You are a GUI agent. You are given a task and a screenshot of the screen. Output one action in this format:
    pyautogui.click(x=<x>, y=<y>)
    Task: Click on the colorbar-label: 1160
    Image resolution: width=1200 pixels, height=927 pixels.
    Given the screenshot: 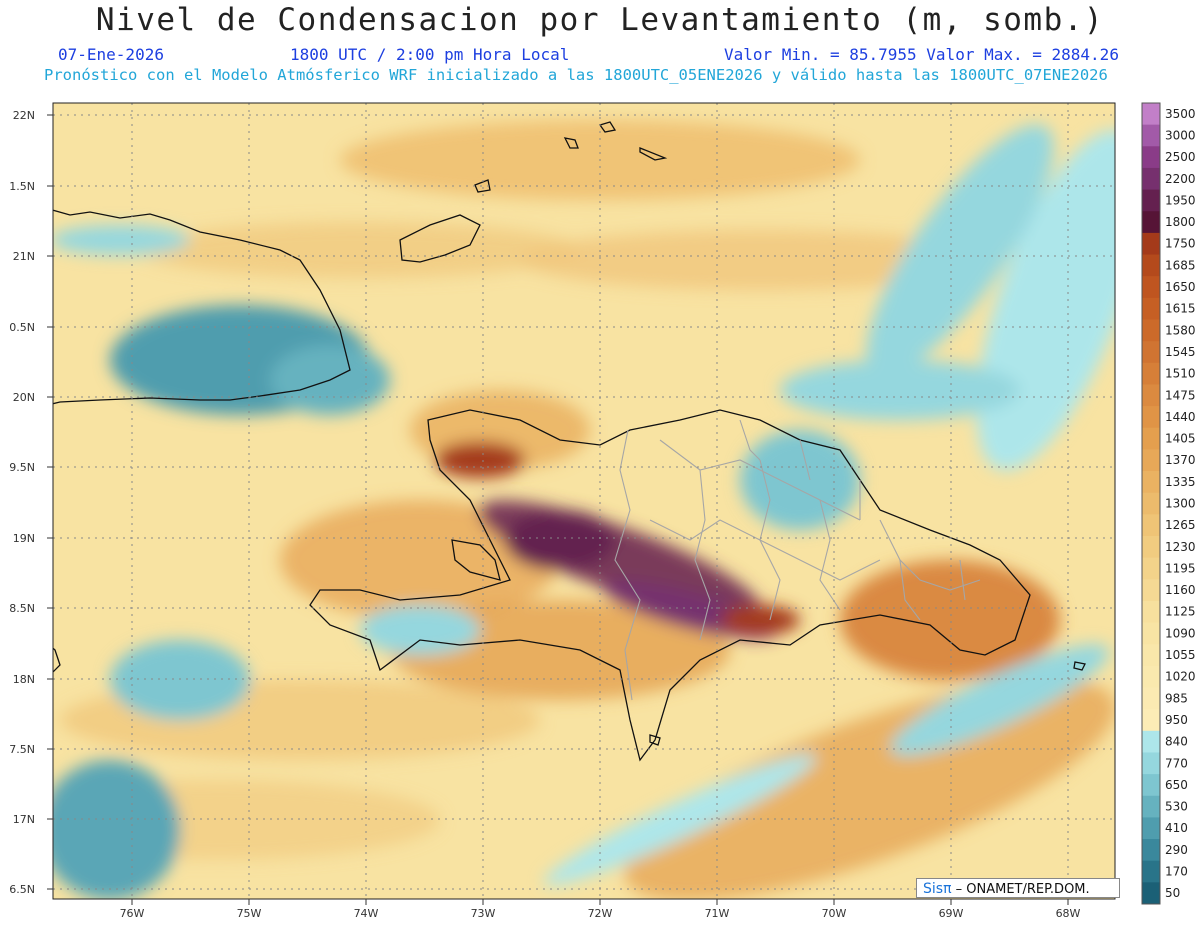 What is the action you would take?
    pyautogui.click(x=1180, y=590)
    